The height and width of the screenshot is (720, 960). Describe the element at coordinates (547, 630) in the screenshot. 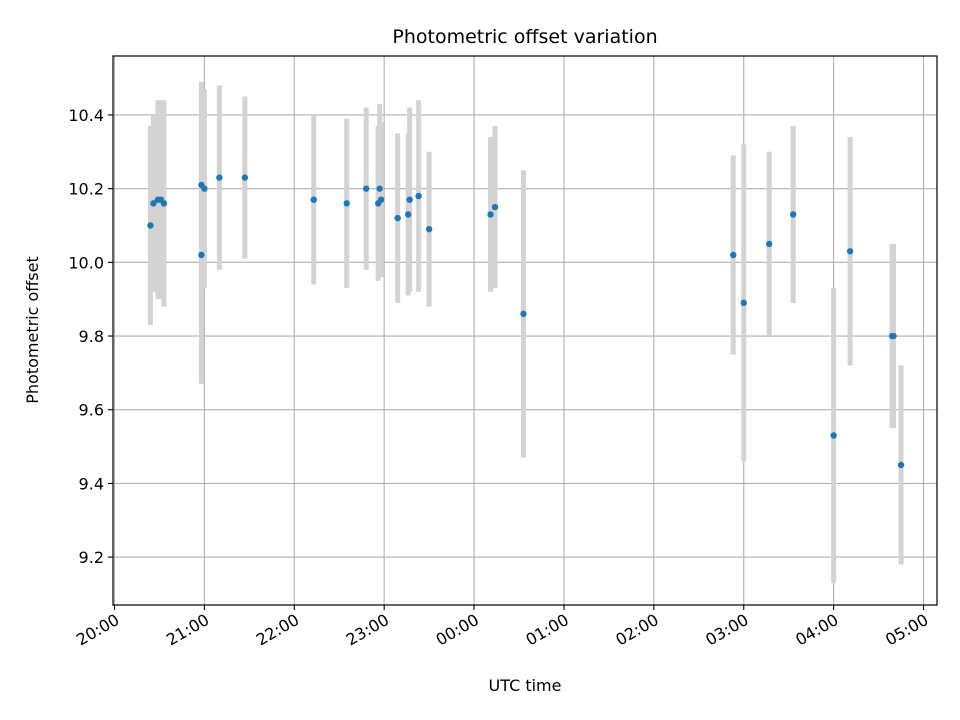

I see `x-tick-label: 01:00` at that location.